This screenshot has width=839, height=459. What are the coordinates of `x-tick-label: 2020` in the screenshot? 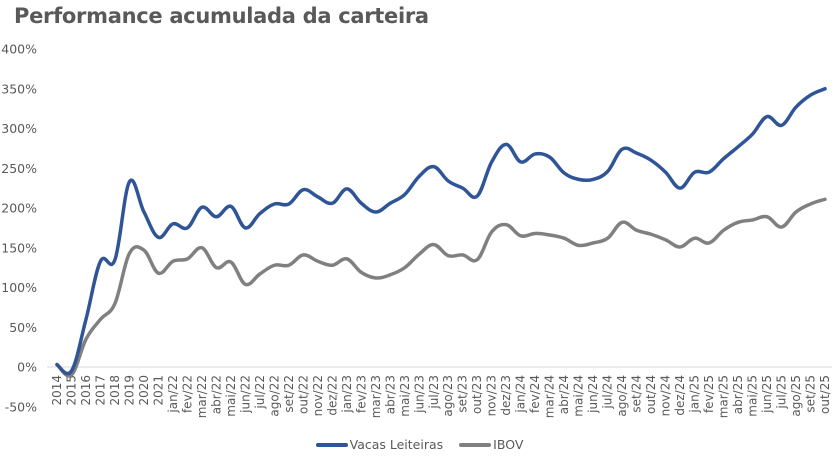 It's located at (144, 390).